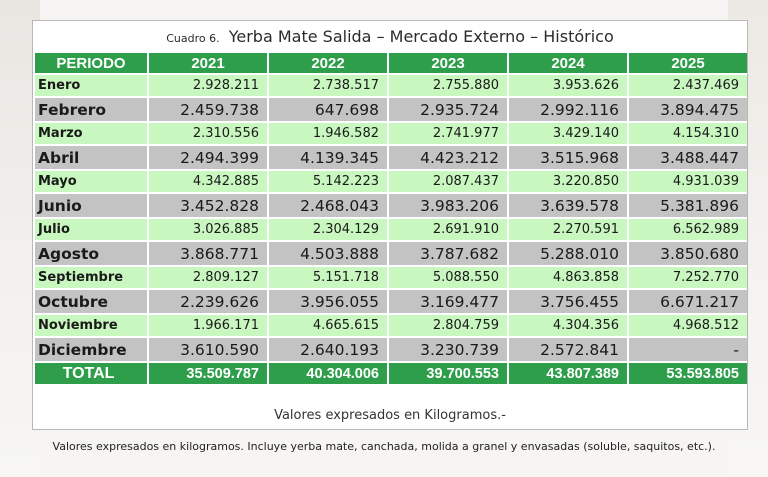  I want to click on month-cell: Octubre, so click(91, 301).